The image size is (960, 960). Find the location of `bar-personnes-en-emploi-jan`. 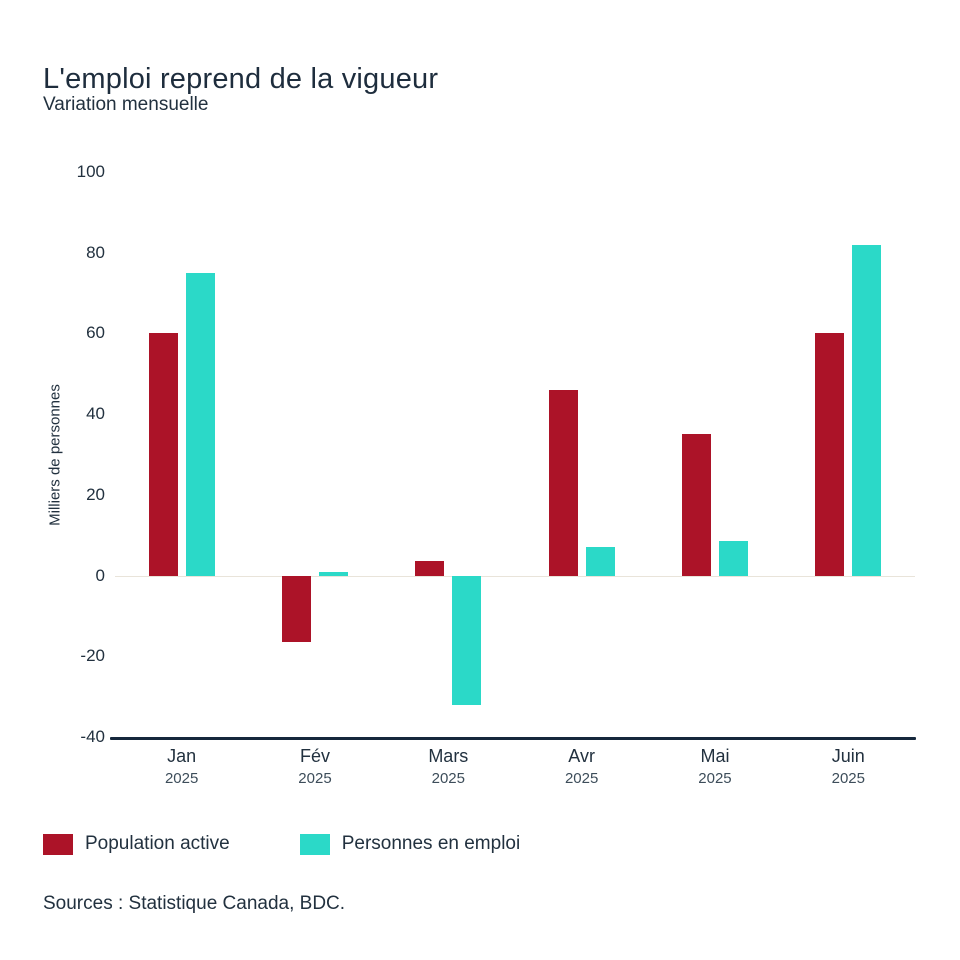

bar-personnes-en-emploi-jan is located at coordinates (200, 424).